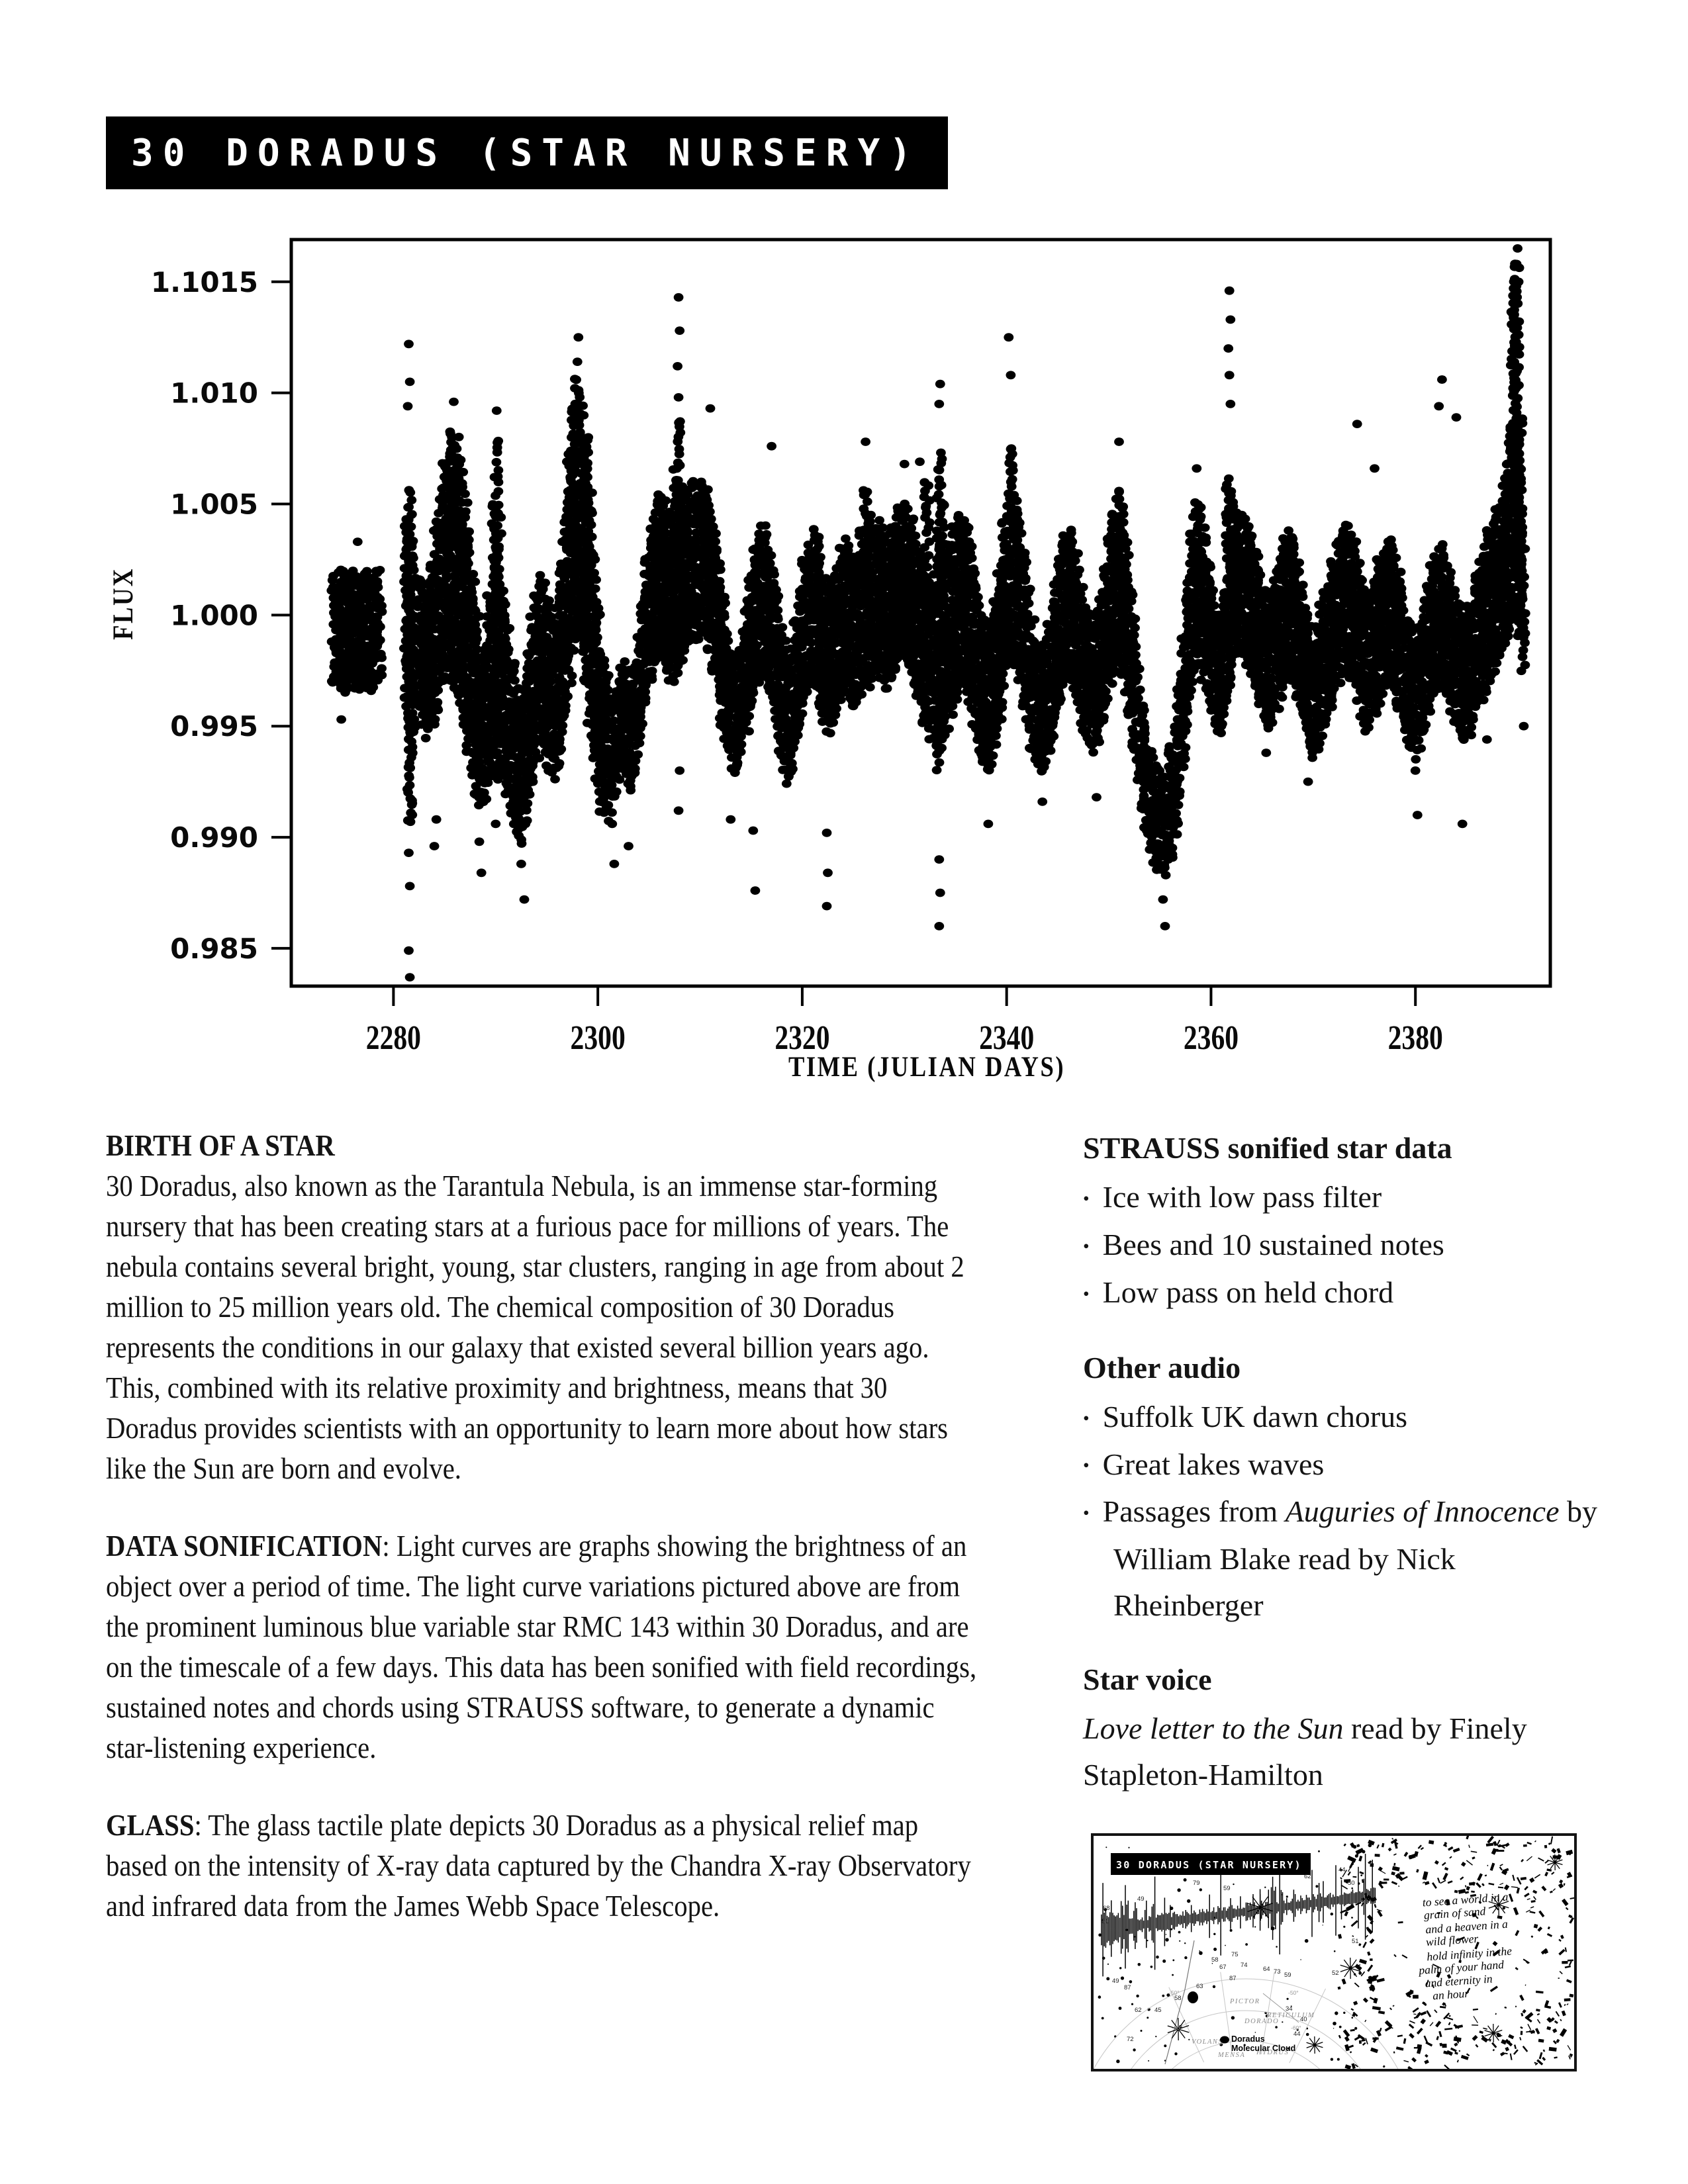  What do you see at coordinates (1238, 1915) in the screenshot?
I see `waveform` at bounding box center [1238, 1915].